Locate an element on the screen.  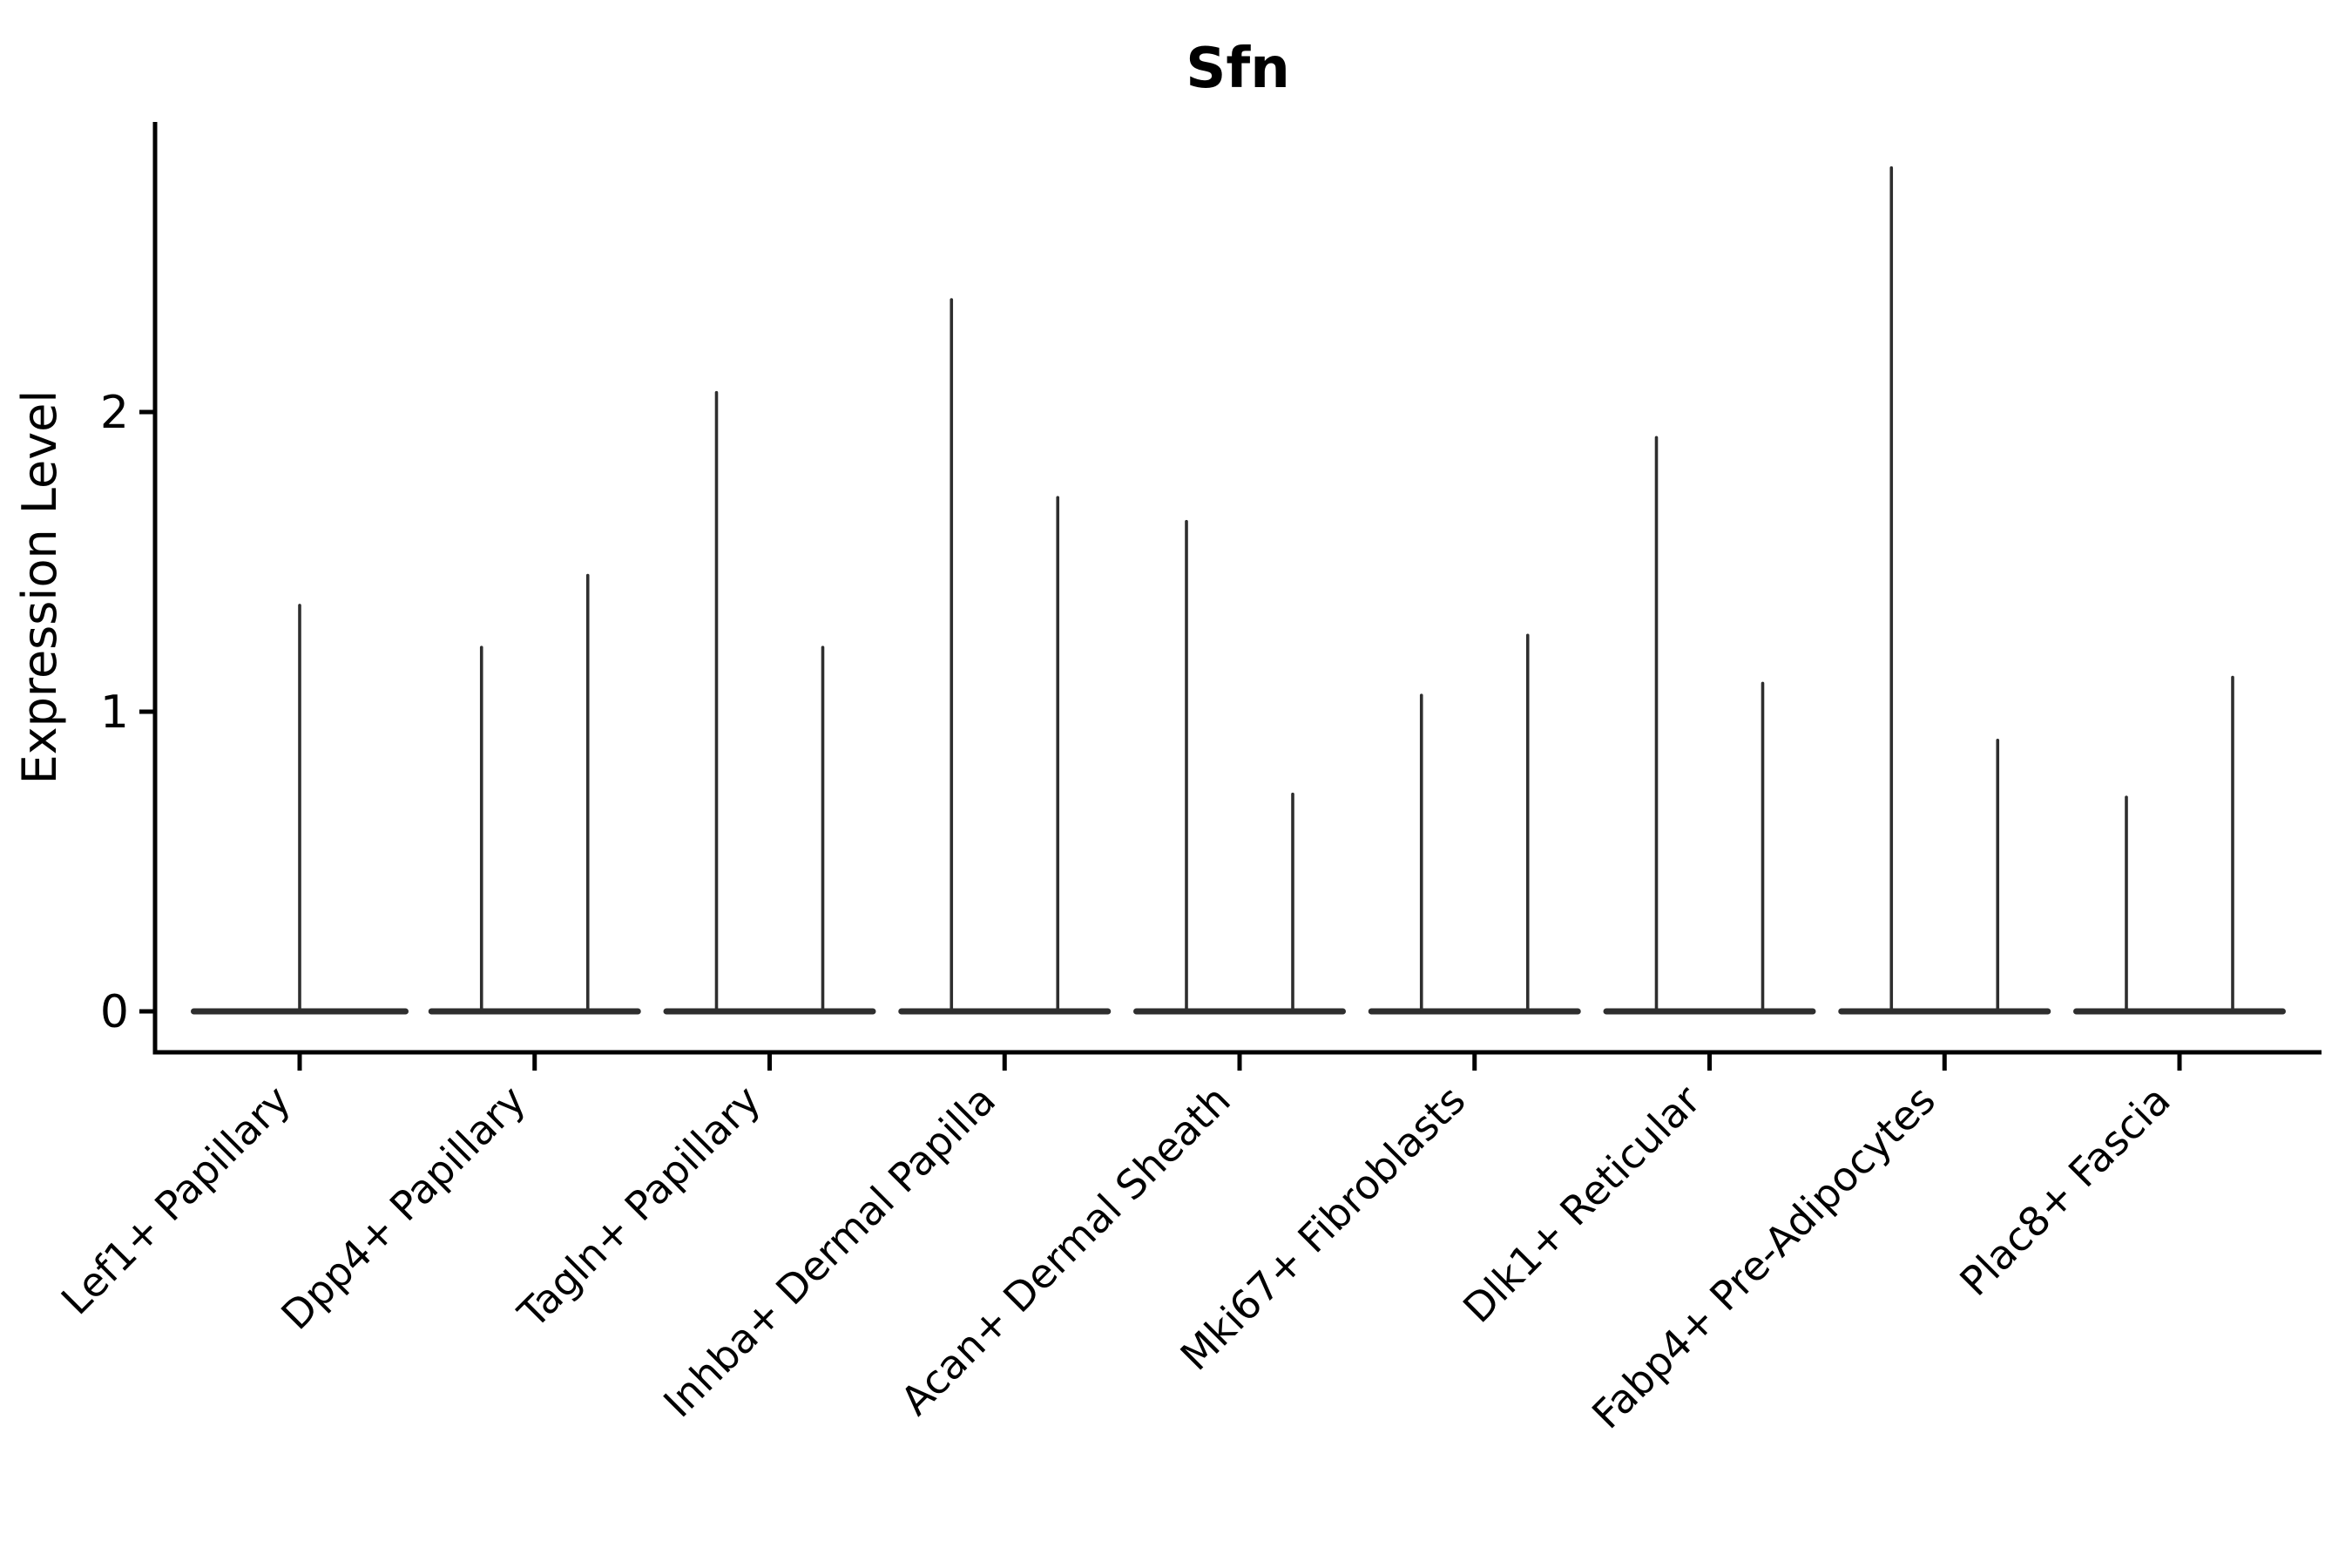
x-tick-label: Dlk1+ Reticular is located at coordinates (1581, 1204).